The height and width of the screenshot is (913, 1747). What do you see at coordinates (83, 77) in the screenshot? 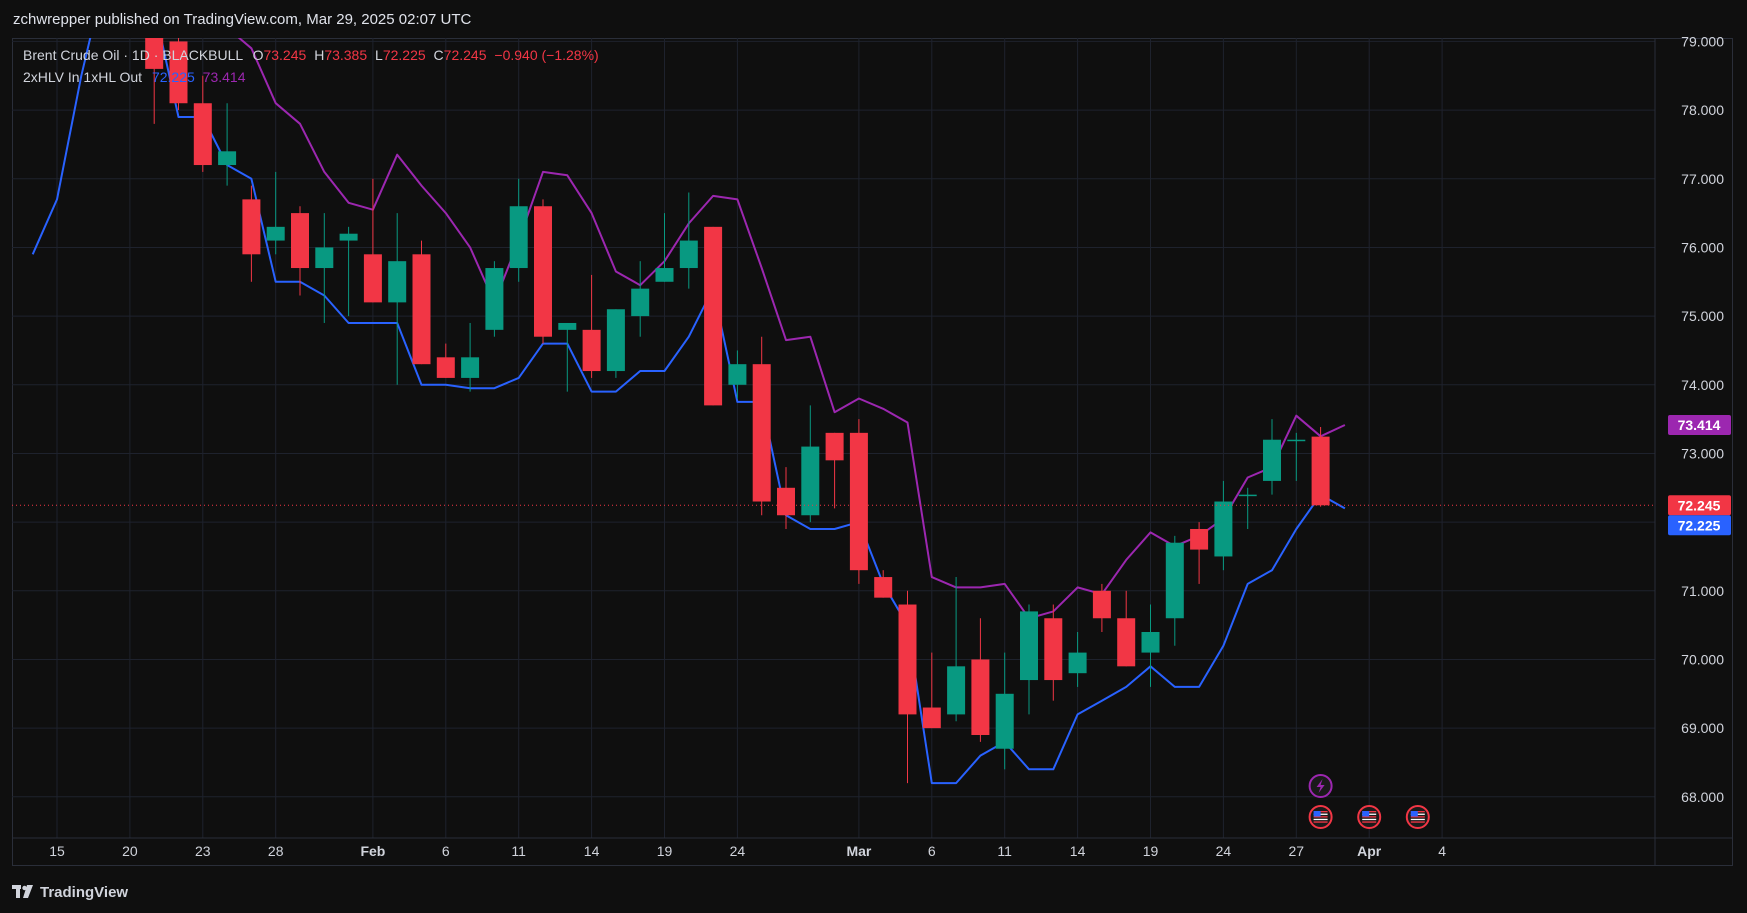
I see `indicator-name: 2xHLV In 1xHL Out` at bounding box center [83, 77].